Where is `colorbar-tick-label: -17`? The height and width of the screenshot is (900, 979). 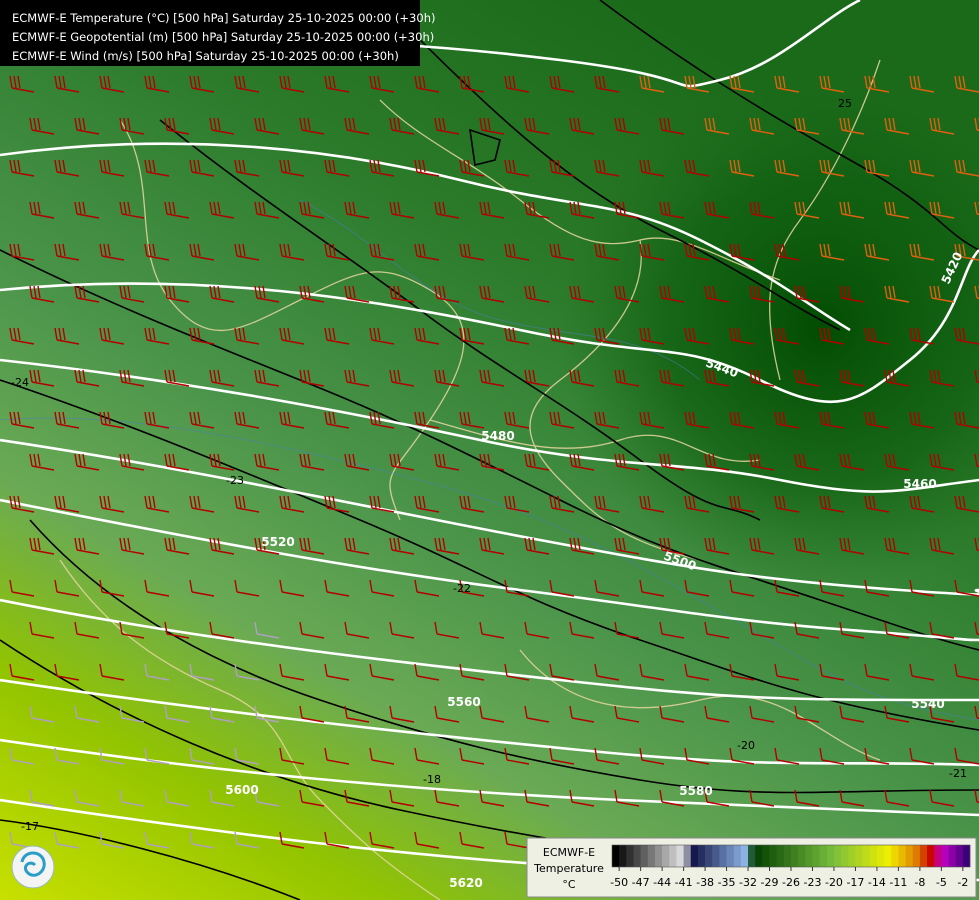
colorbar-tick-label: -17 is located at coordinates (855, 882).